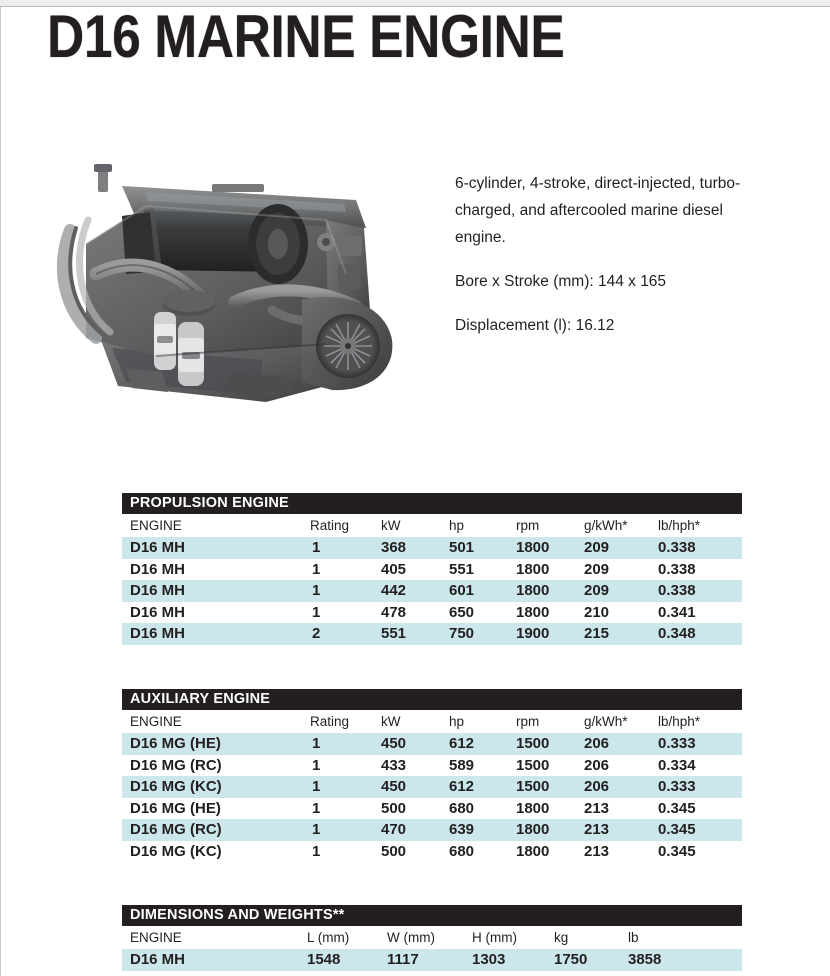 The height and width of the screenshot is (976, 830). Describe the element at coordinates (432, 852) in the screenshot. I see `table-row: D16 MG (KC) 1 500 680 1800 213 0.345` at that location.